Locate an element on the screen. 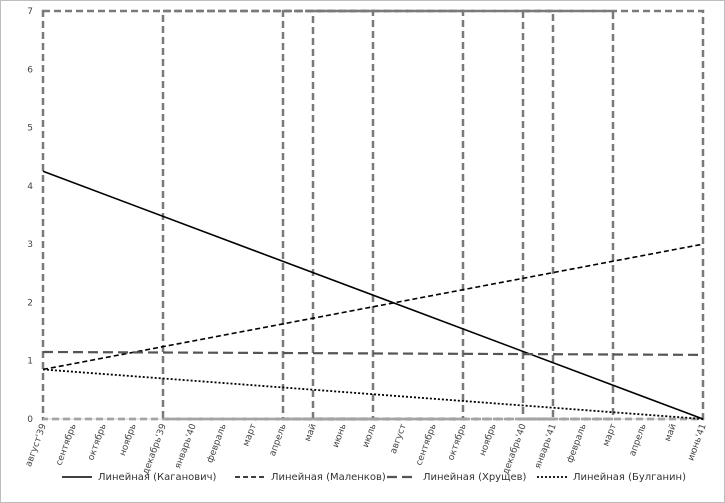 This screenshot has height=503, width=725. x-tick-label: январь'40 is located at coordinates (186, 446).